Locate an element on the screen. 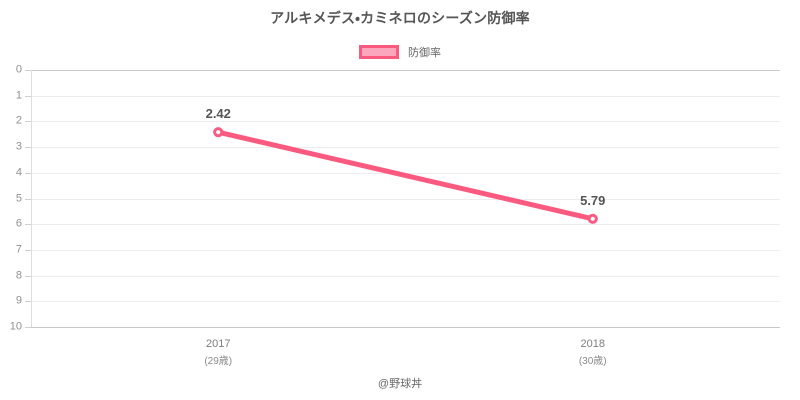 This screenshot has width=800, height=400. x-axis-year: 2018 is located at coordinates (592, 344).